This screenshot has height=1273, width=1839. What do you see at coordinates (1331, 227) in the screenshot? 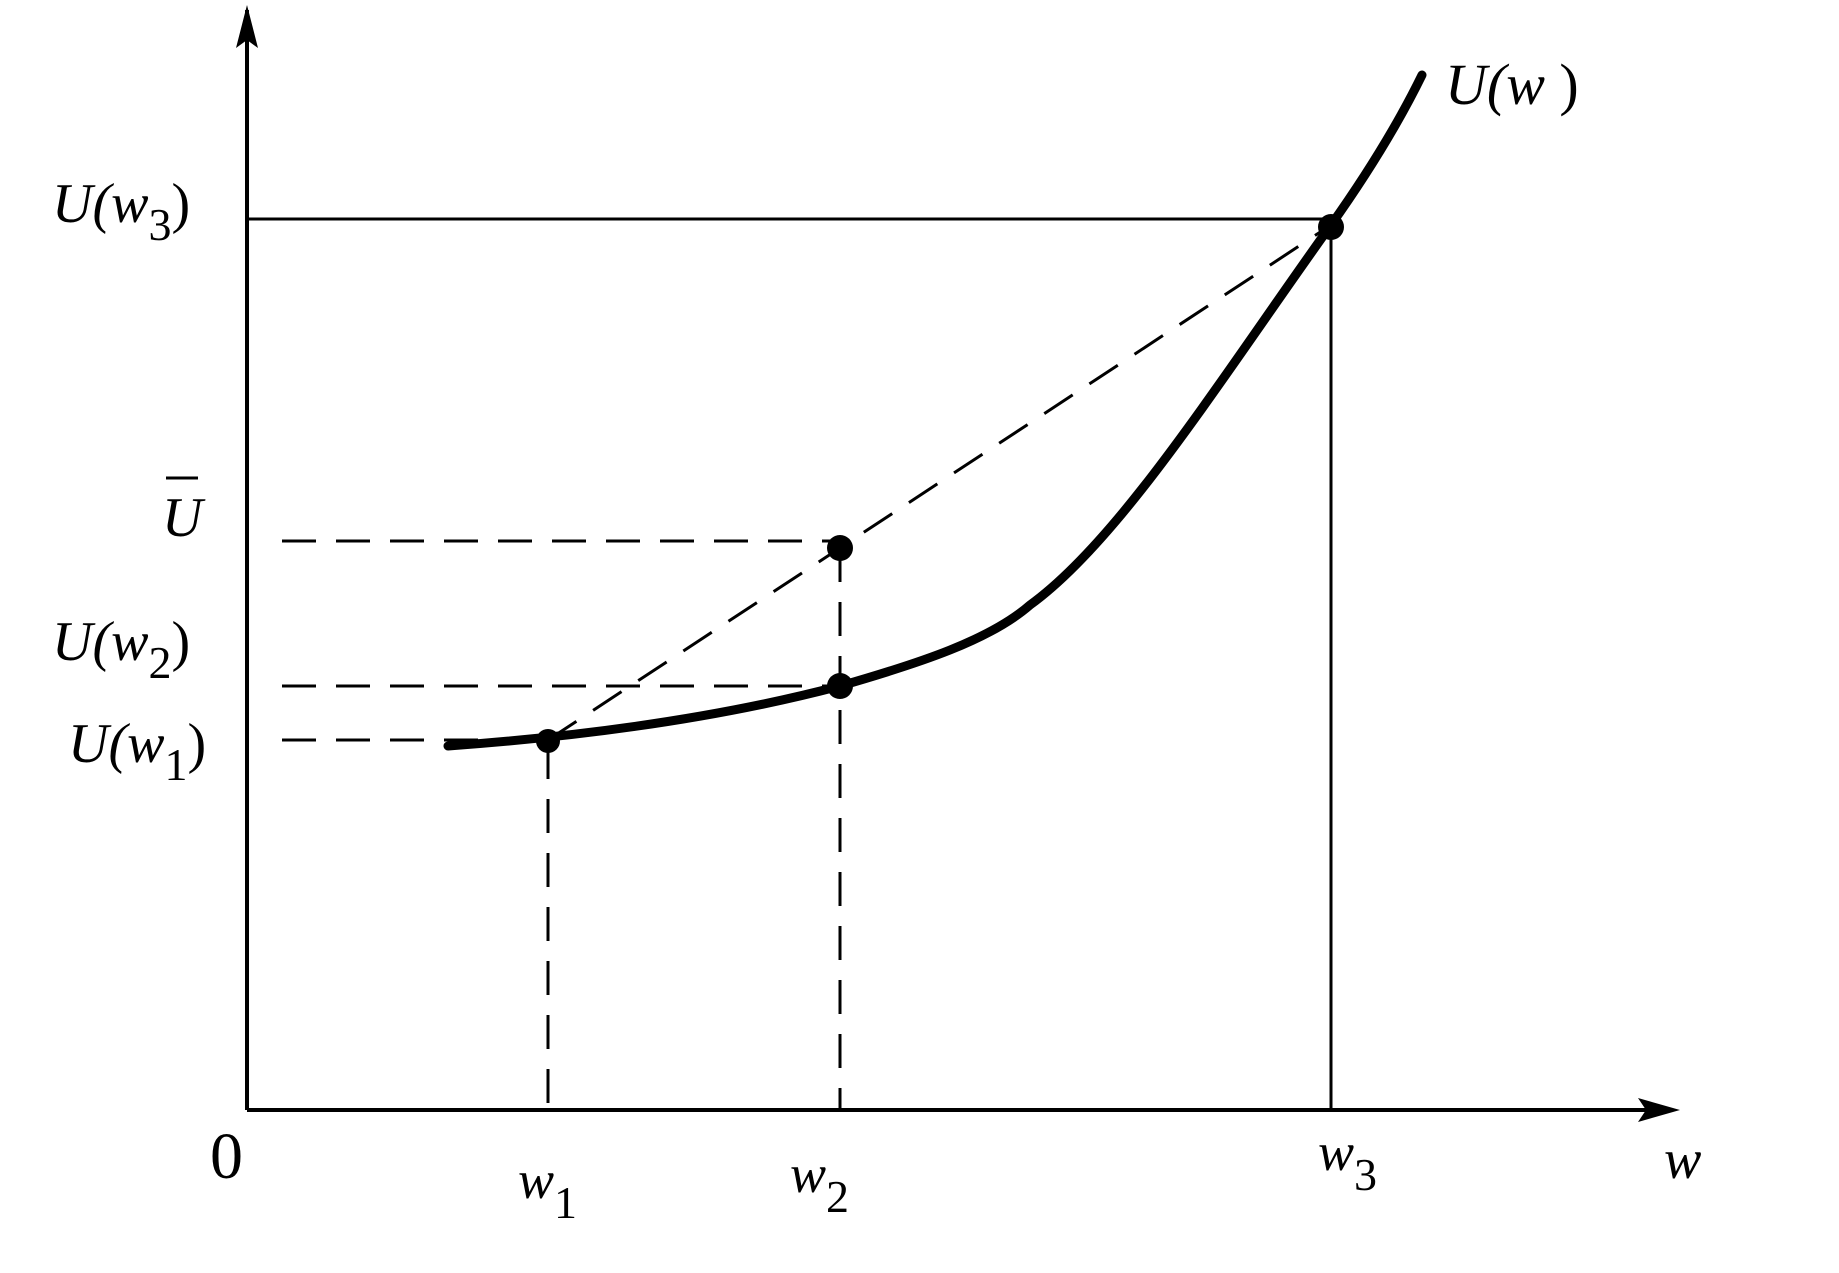
I see `point-w3` at bounding box center [1331, 227].